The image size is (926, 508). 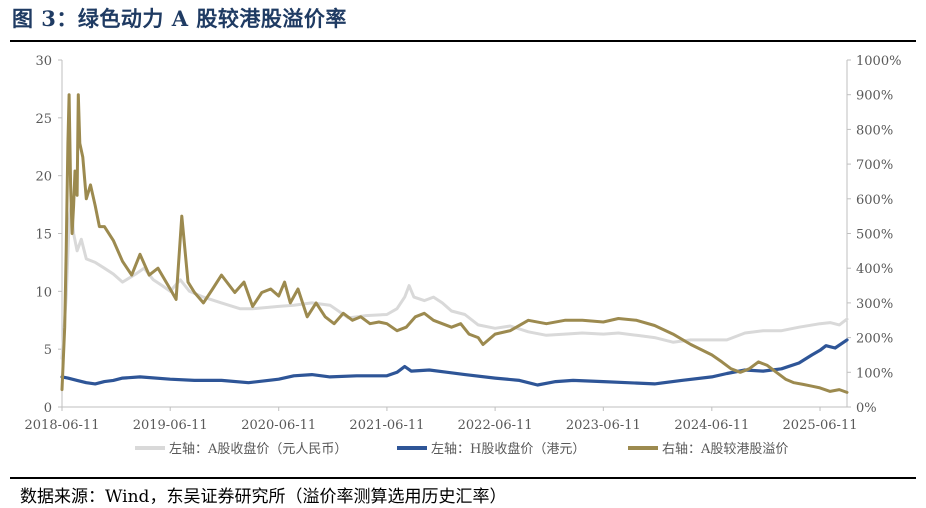 What do you see at coordinates (43, 235) in the screenshot?
I see `left-y-tick-label: 15` at bounding box center [43, 235].